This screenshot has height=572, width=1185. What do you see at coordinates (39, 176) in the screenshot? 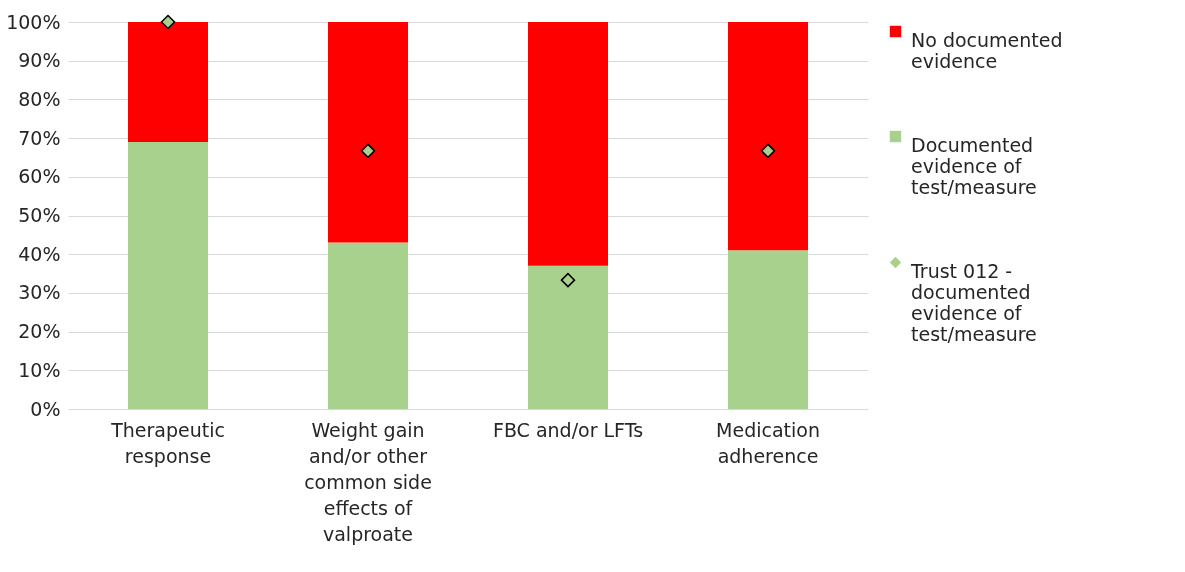
I see `y-tick-label: 60%` at bounding box center [39, 176].